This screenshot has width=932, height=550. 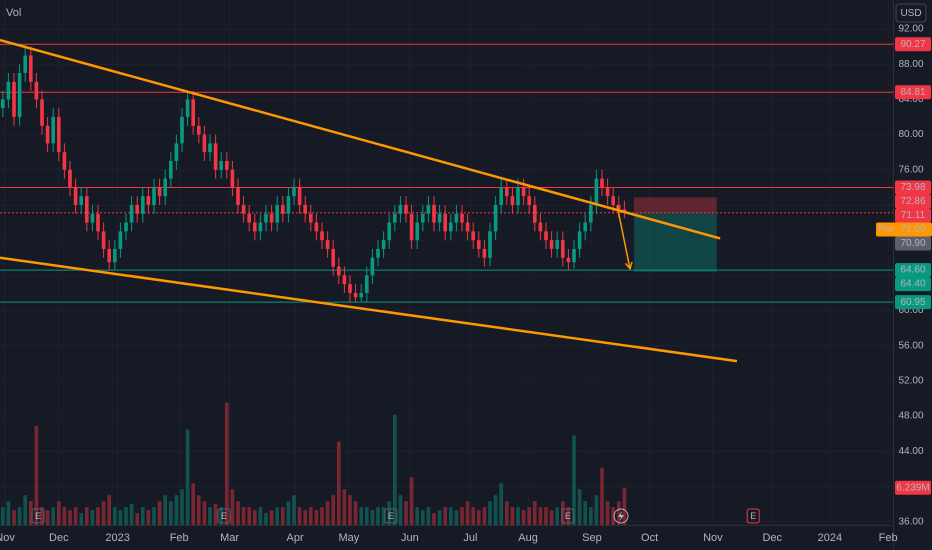 I want to click on currency-button, so click(x=911, y=13).